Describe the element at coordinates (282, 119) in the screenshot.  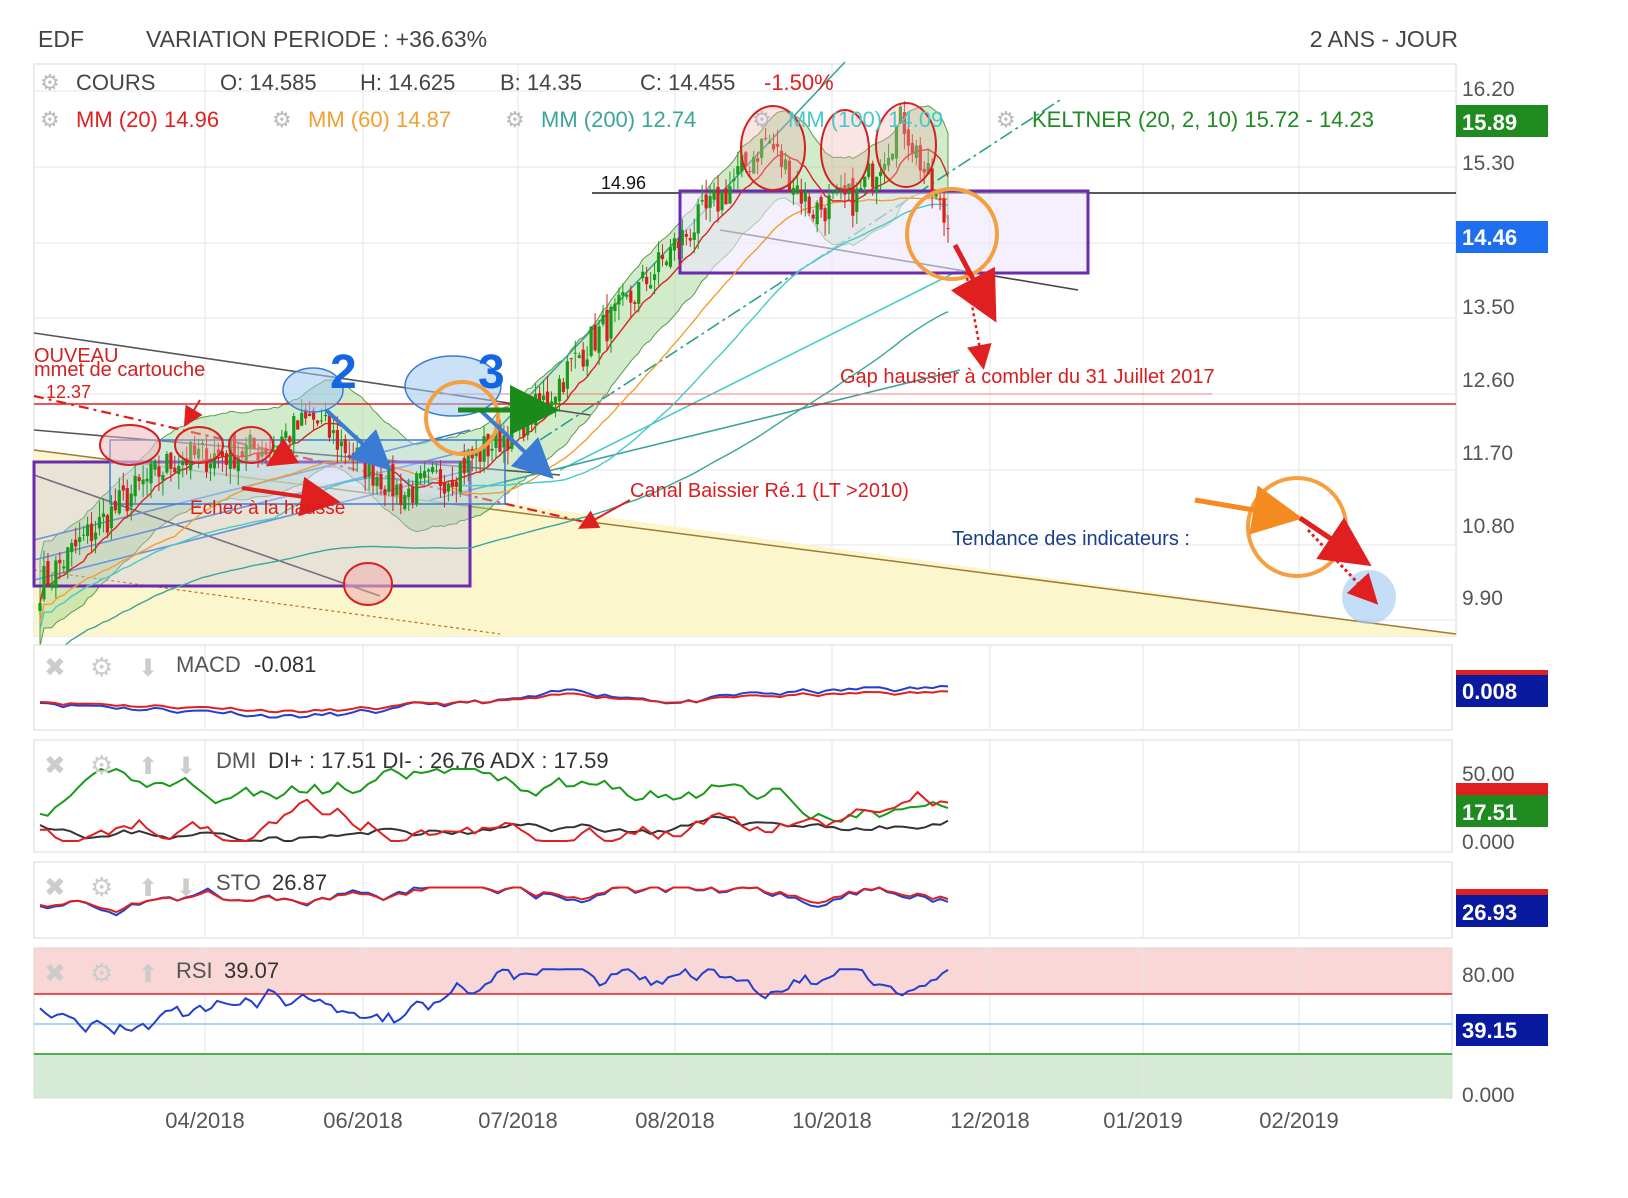
I see `mm60-gear-icon: ⚙` at that location.